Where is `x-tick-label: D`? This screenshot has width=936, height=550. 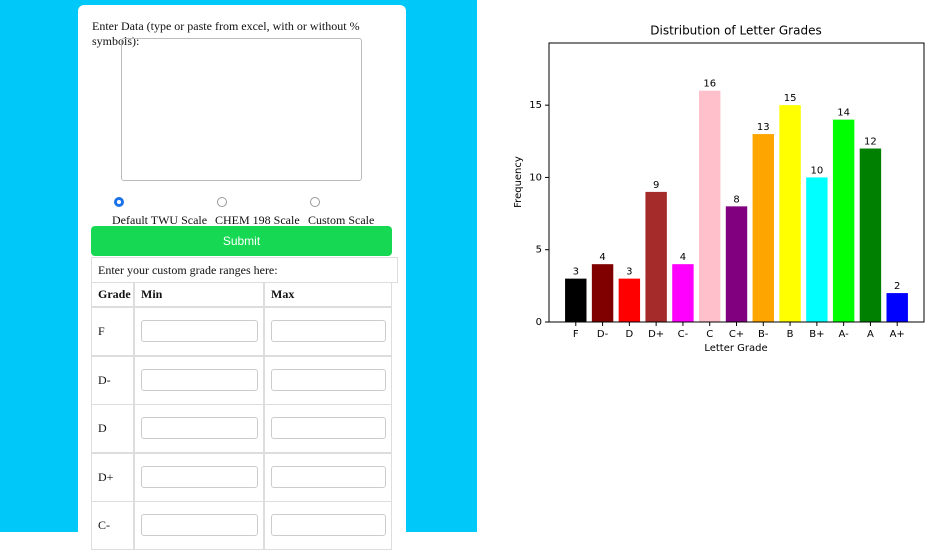
x-tick-label: D is located at coordinates (630, 334).